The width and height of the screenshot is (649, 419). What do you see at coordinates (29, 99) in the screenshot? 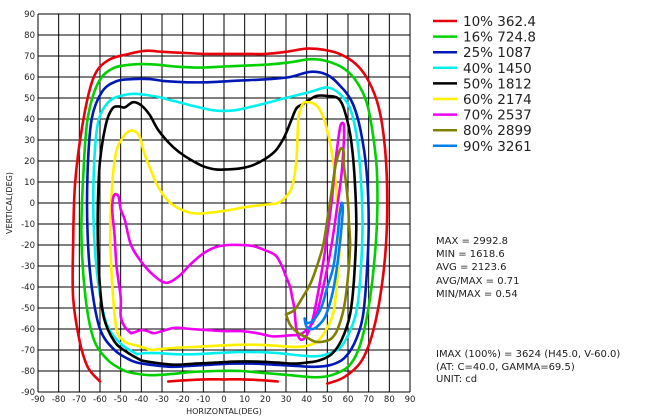
I see `y-tick-label: 50` at bounding box center [29, 99].